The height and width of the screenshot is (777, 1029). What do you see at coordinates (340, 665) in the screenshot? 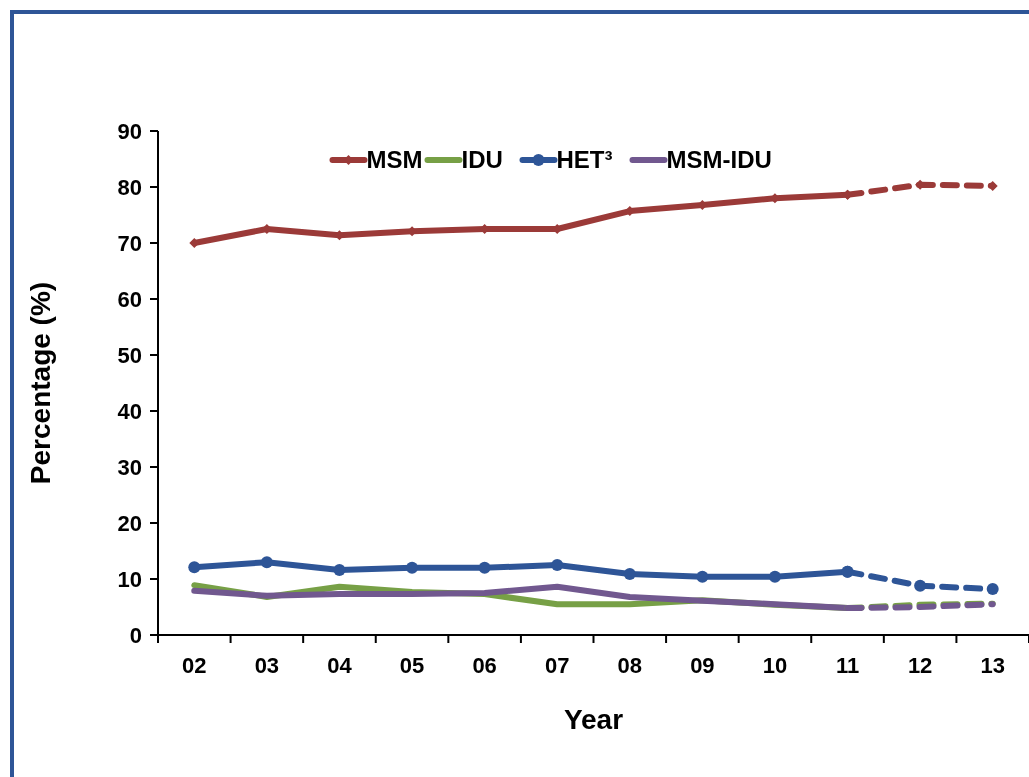
I see `x-tick-label: 04` at bounding box center [340, 665].